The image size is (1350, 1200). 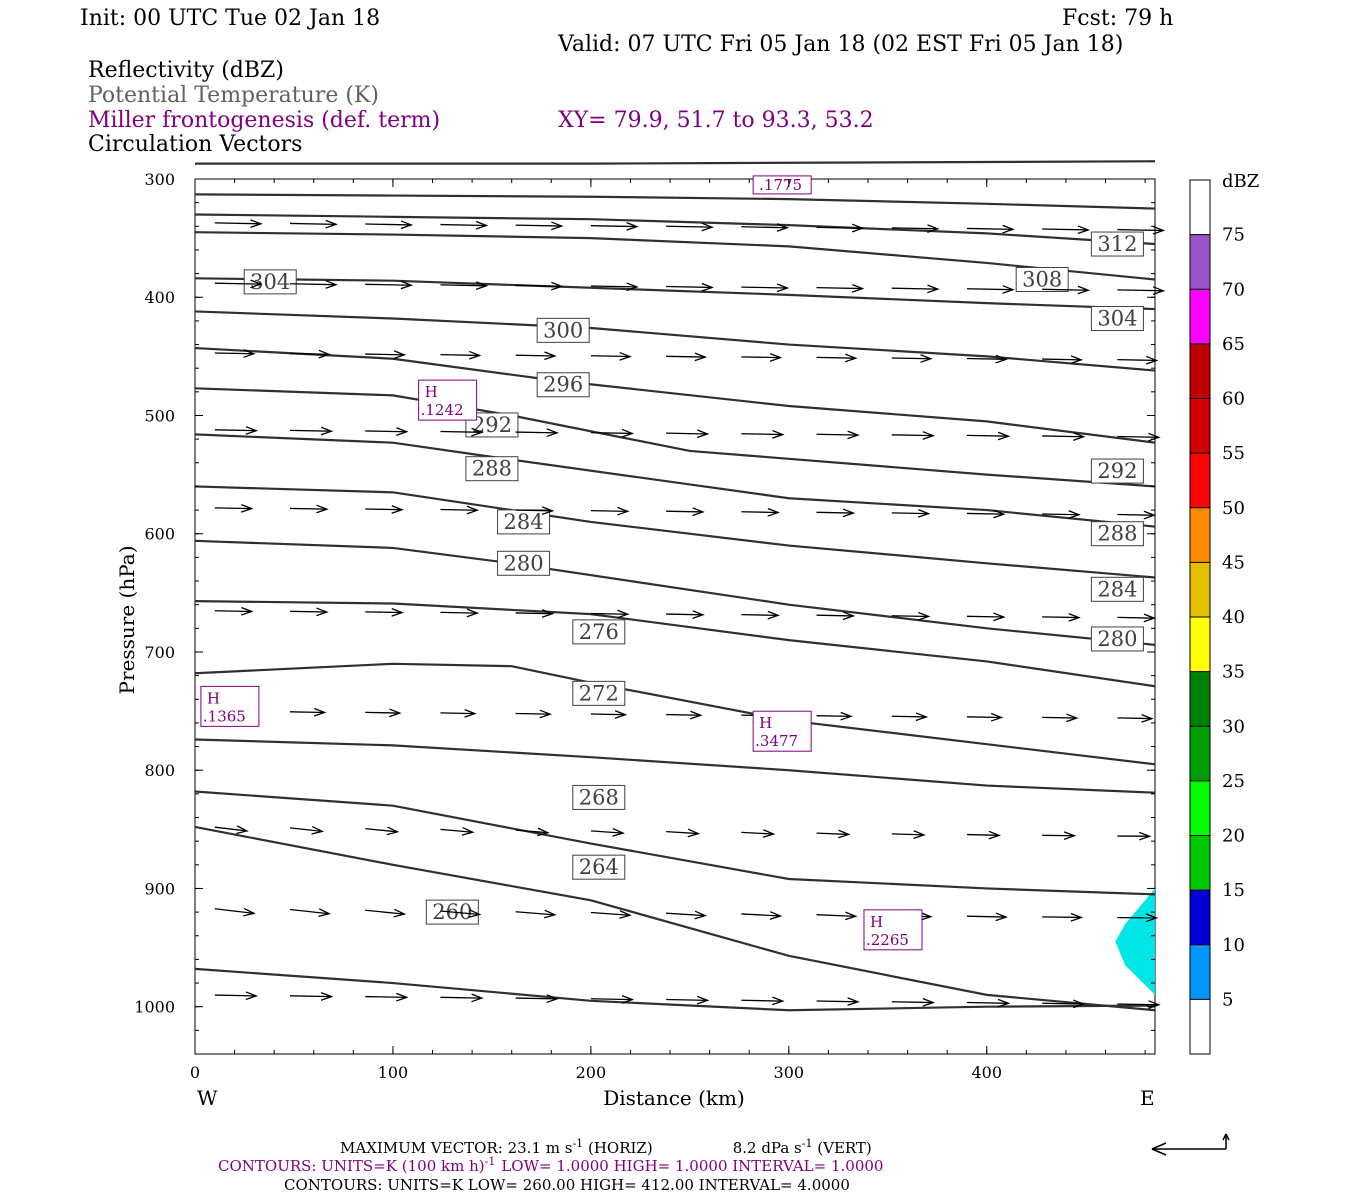 I want to click on frontogenesis-max-value: .3477, so click(x=776, y=741).